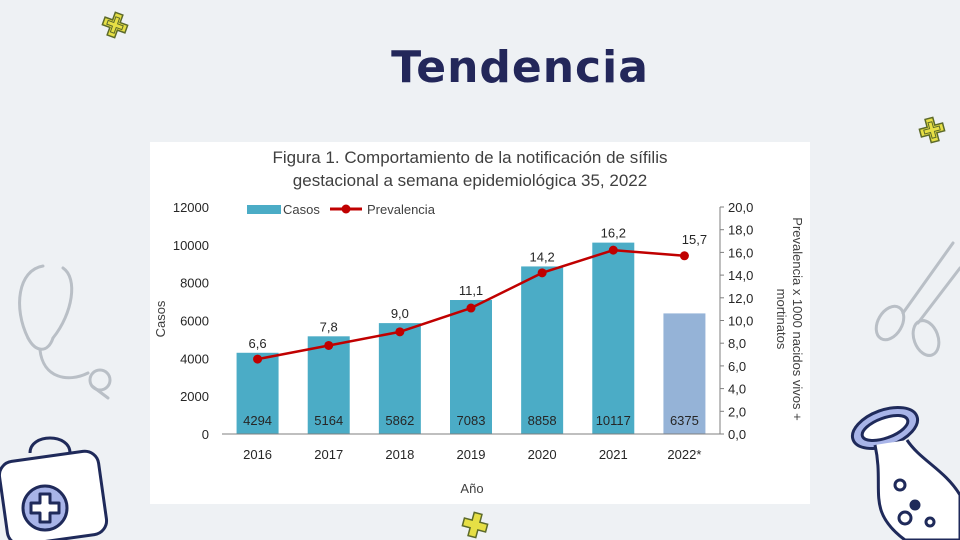 The width and height of the screenshot is (960, 540). I want to click on y2-tick-label: 20,0, so click(740, 207).